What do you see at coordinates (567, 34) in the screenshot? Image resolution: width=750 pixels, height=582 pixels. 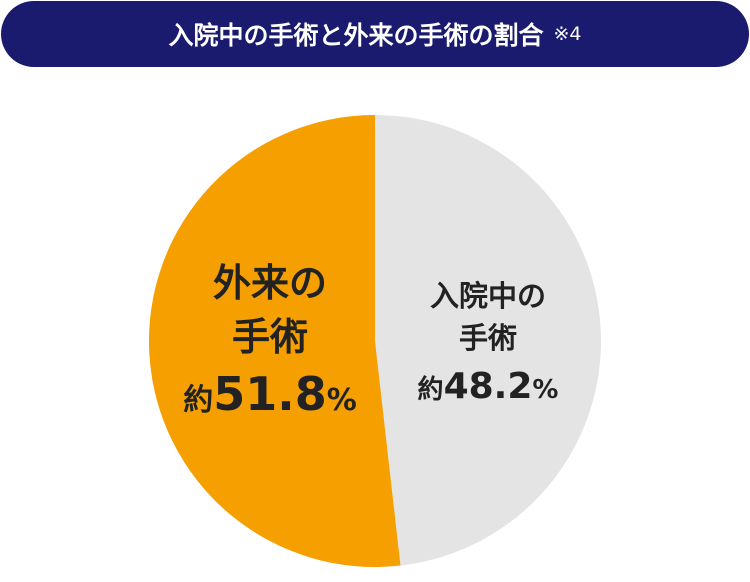 I see `chart-title-note: ※4` at bounding box center [567, 34].